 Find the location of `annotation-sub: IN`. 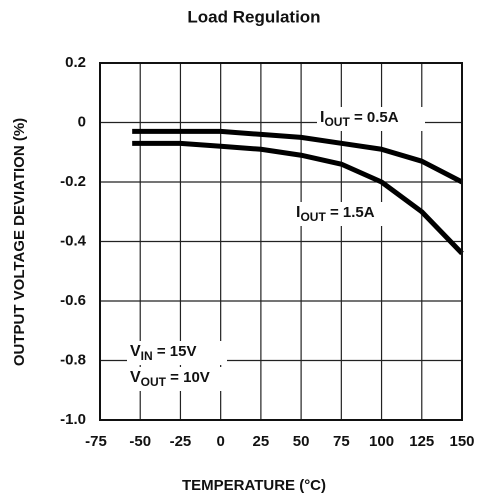

annotation-sub: IN is located at coordinates (147, 356).